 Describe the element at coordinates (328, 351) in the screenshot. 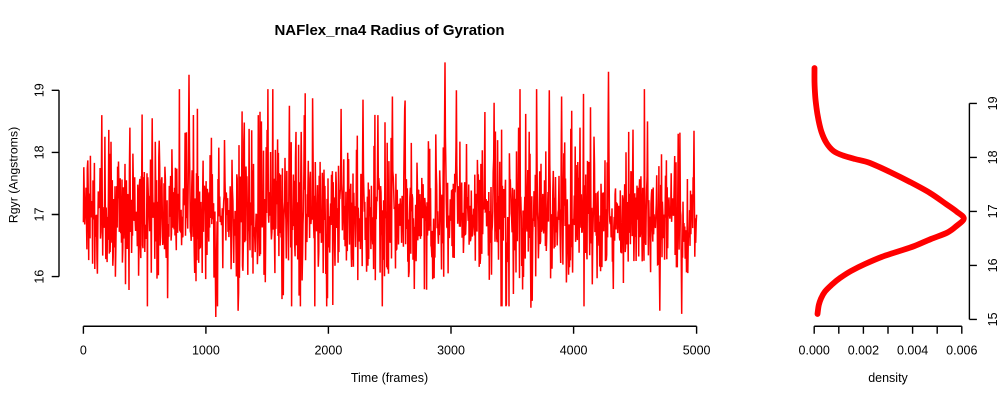

I see `svg-text: 2000` at that location.